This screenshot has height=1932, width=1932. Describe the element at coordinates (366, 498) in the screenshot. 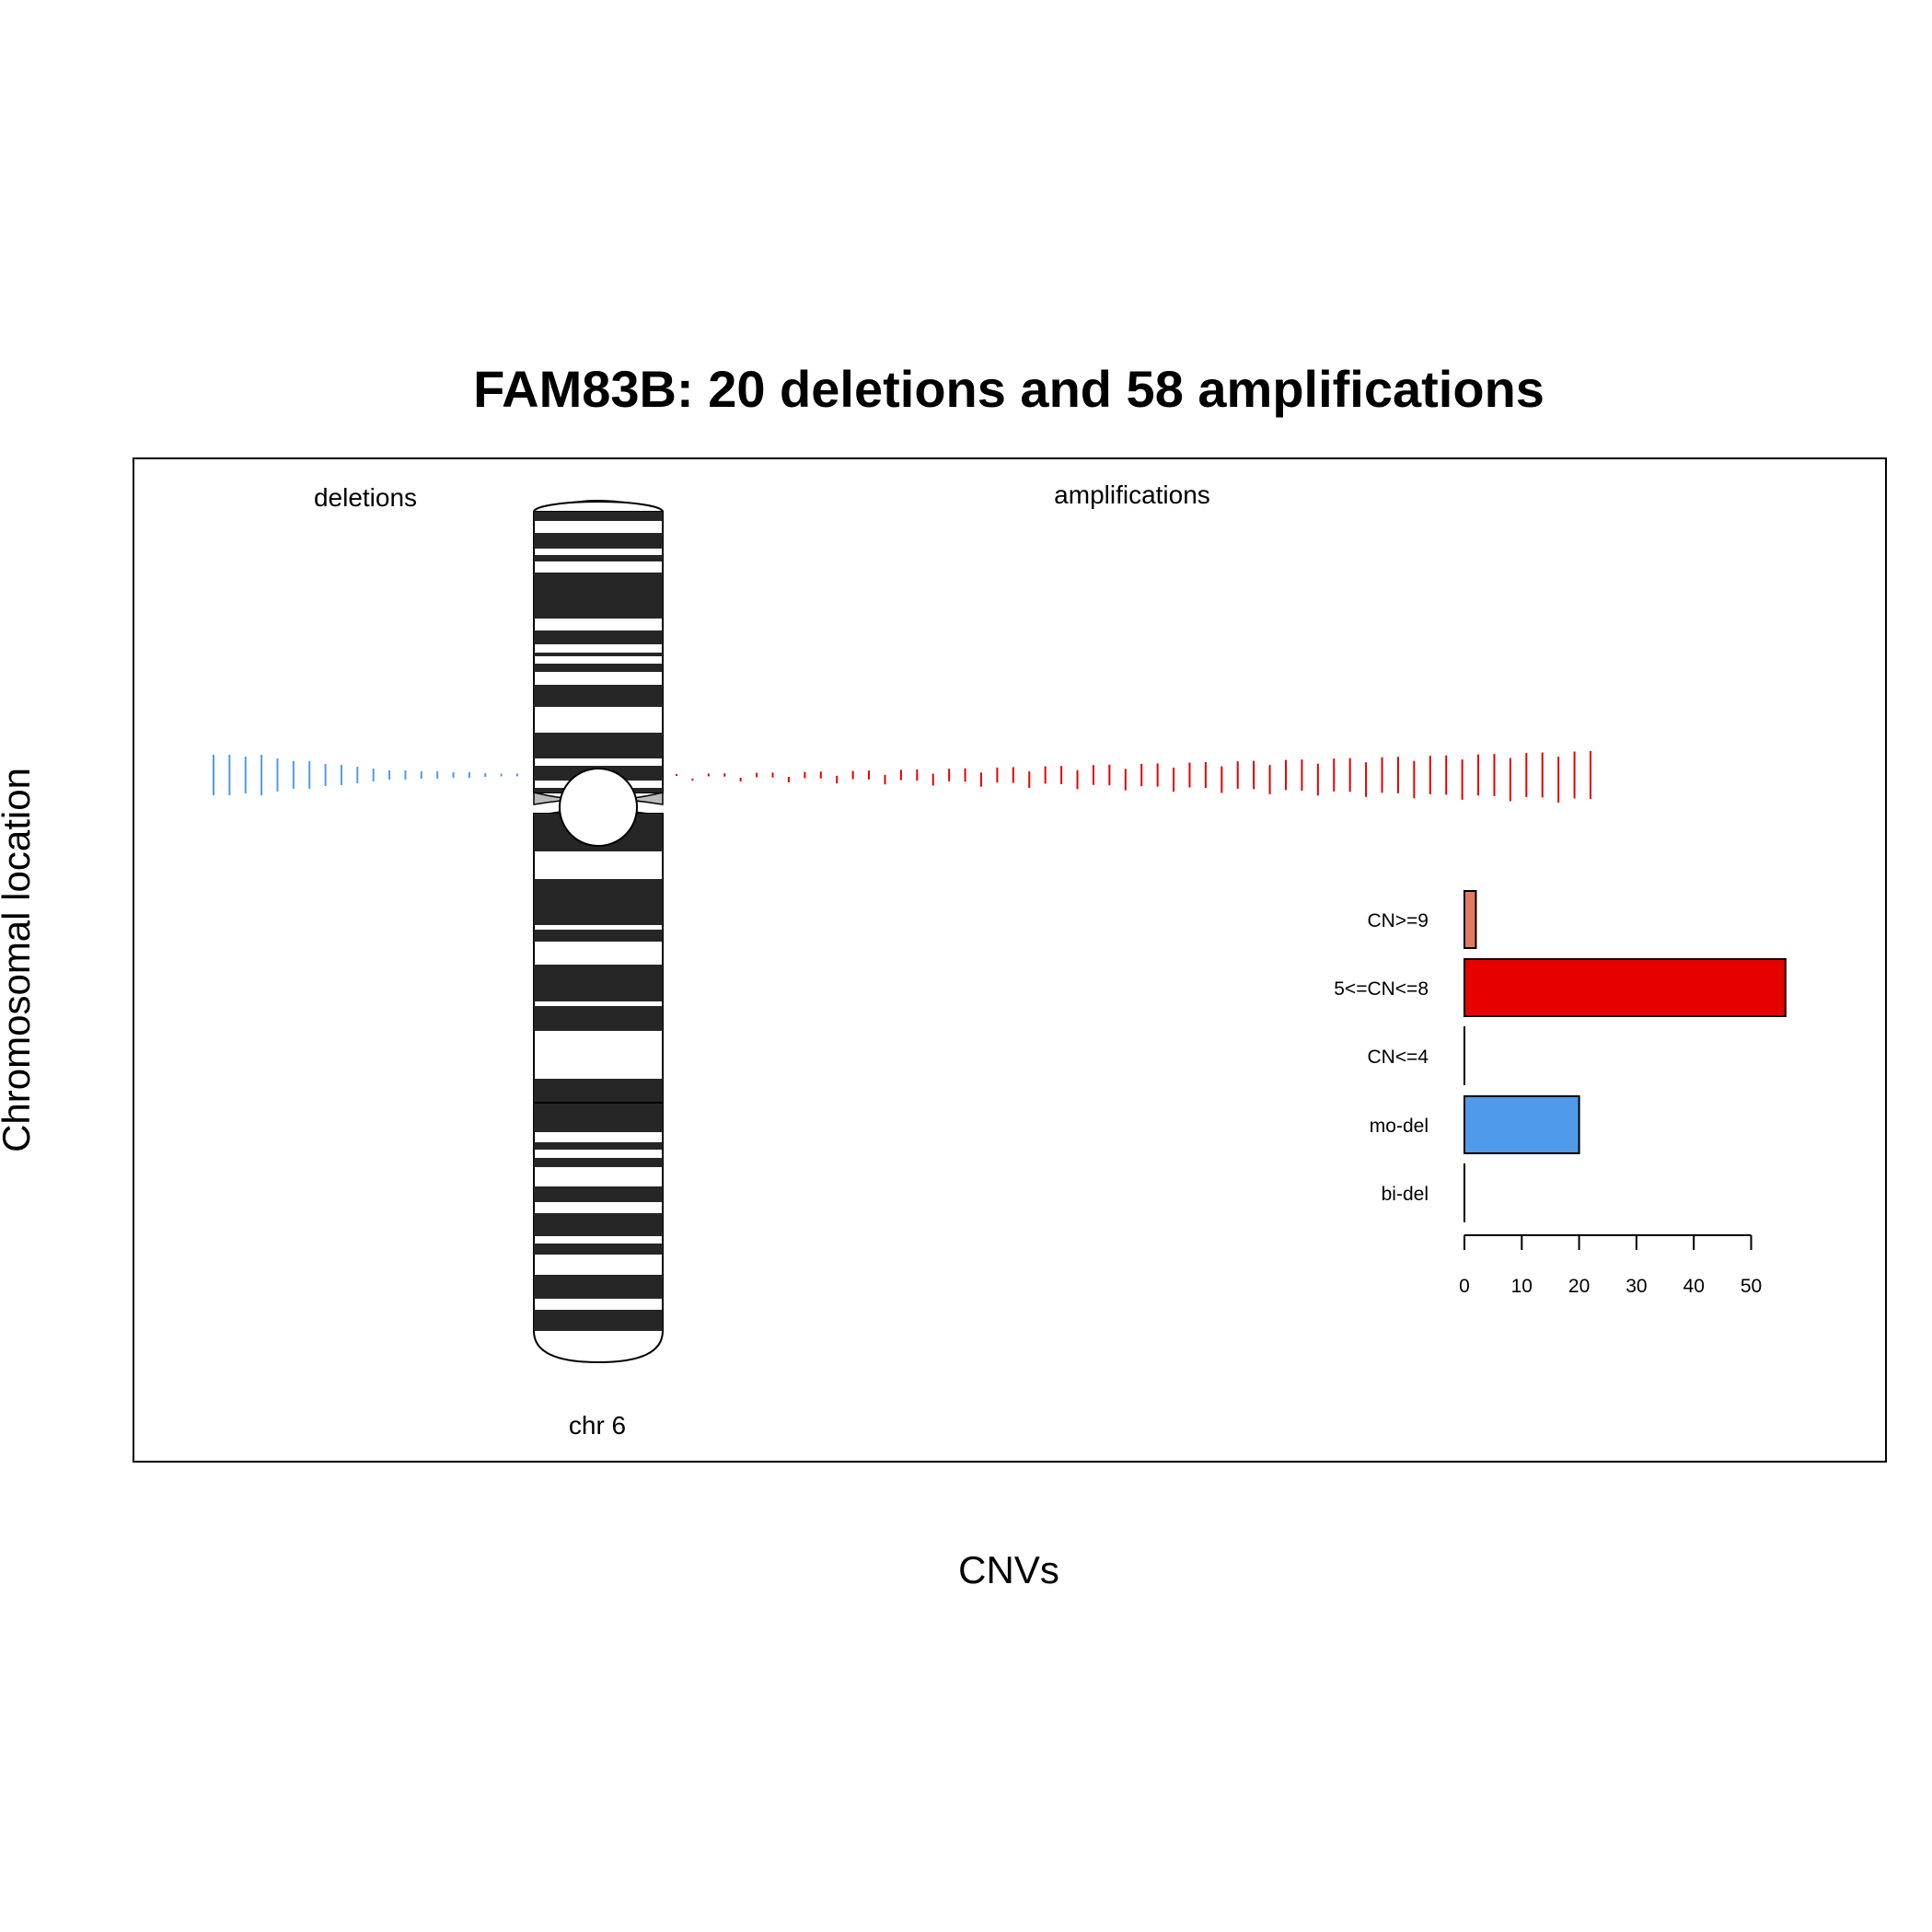

I see `deletions-label: deletions` at that location.